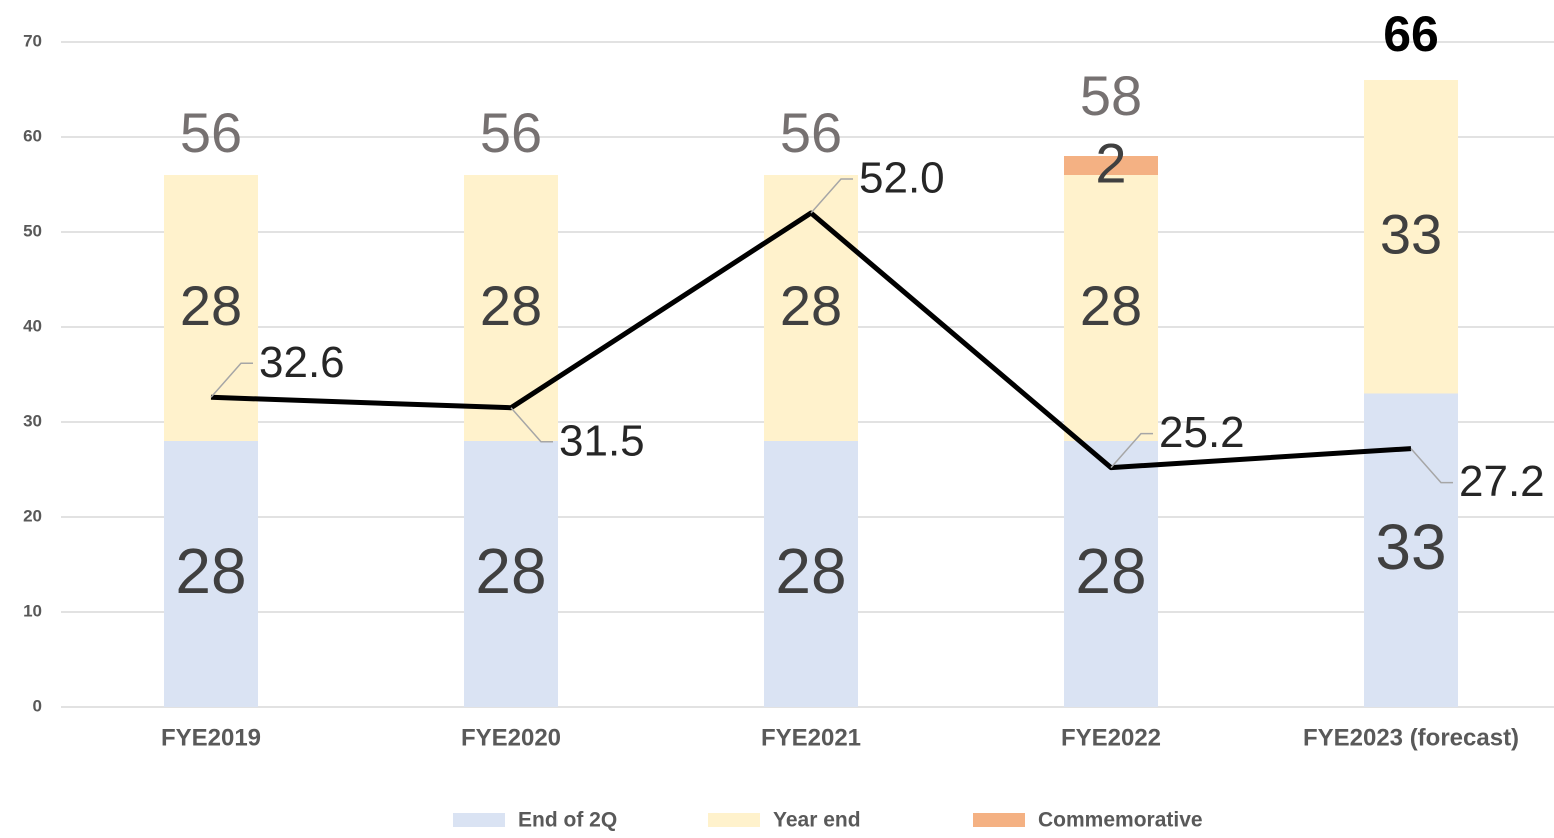  I want to click on line-label: 27.2, so click(1502, 481).